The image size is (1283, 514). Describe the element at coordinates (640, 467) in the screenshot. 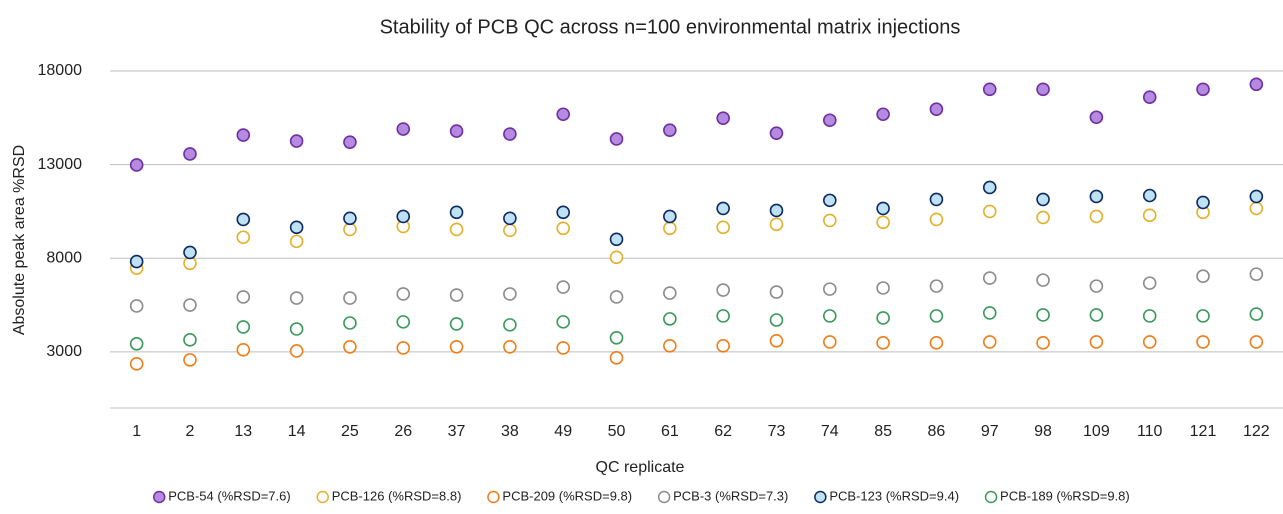

I see `x-axis-title: QC replicate` at that location.